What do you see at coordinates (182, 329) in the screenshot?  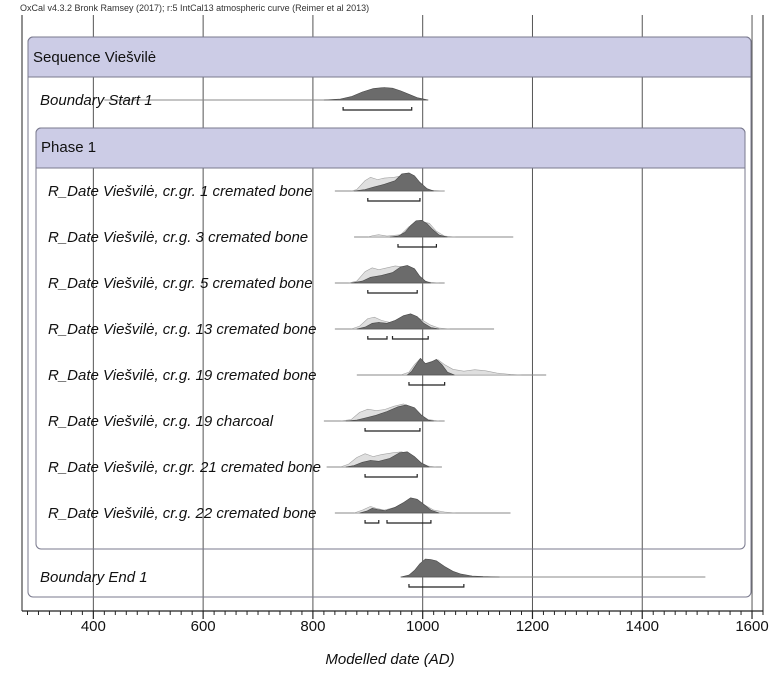 I see `row-label-date-4: R_Date Viešvilė, cr.g. 13 cremated bone` at bounding box center [182, 329].